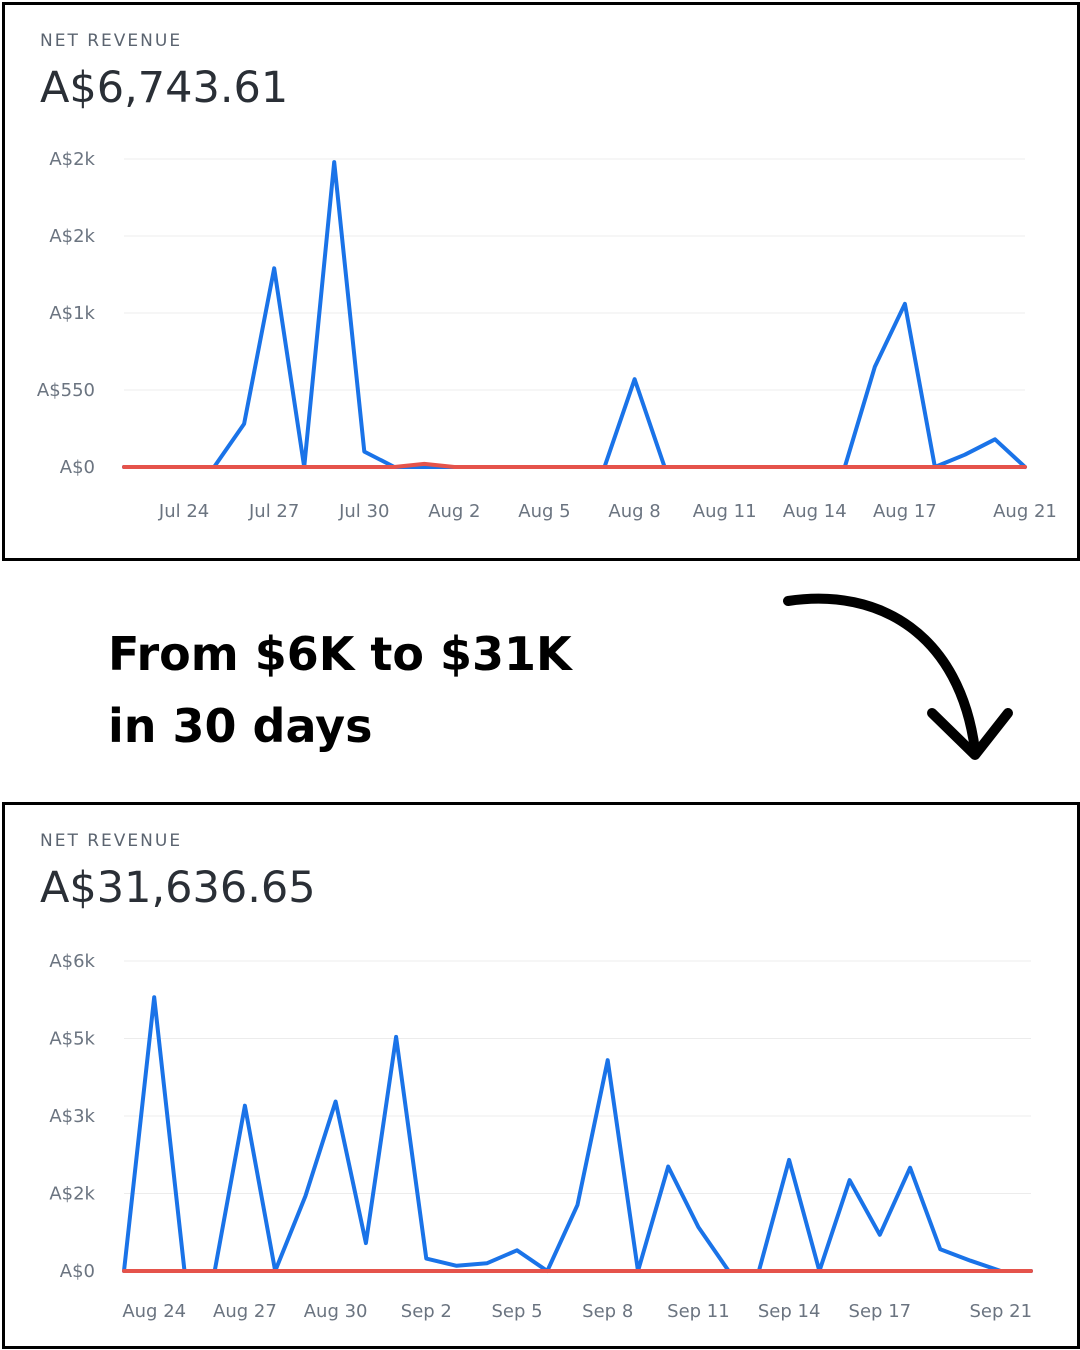  I want to click on x-tick-label: Aug 27, so click(245, 1311).